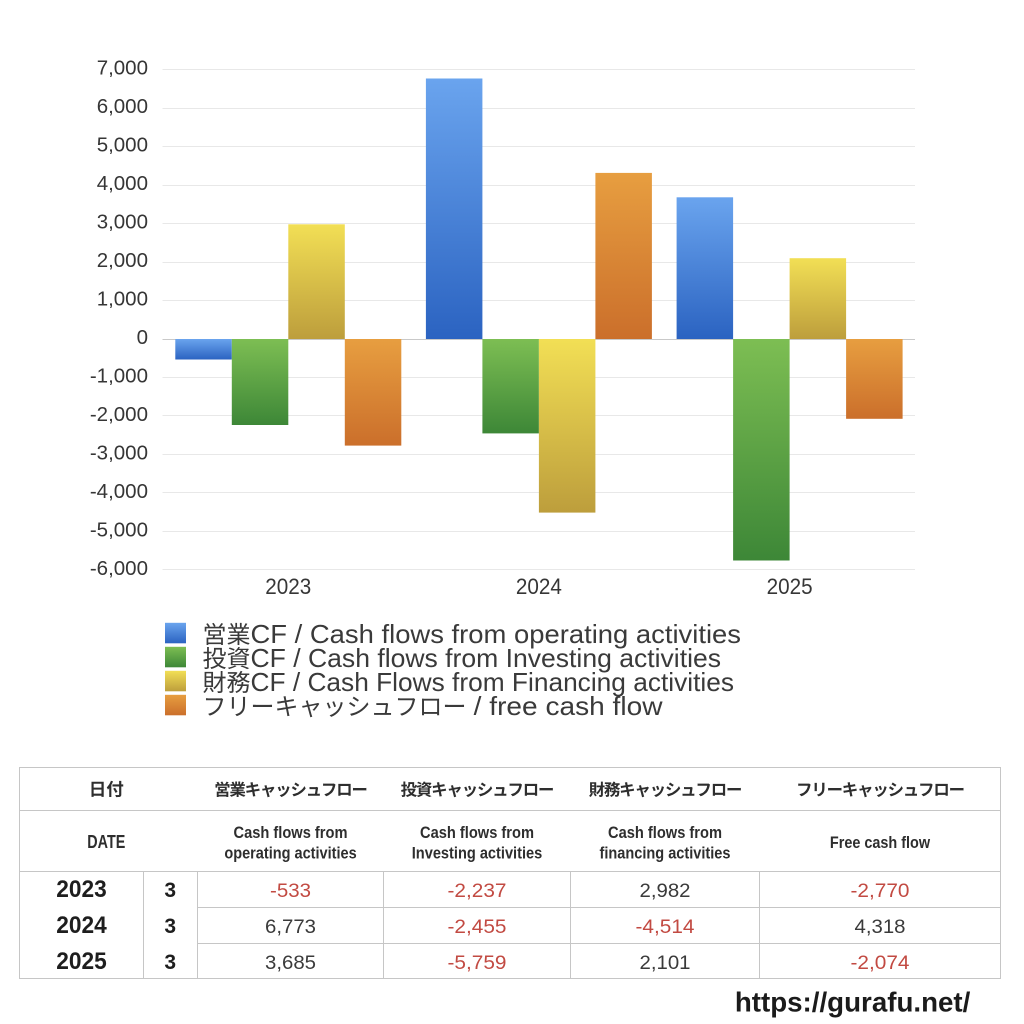  What do you see at coordinates (119, 568) in the screenshot?
I see `svg-text: -6,000` at bounding box center [119, 568].